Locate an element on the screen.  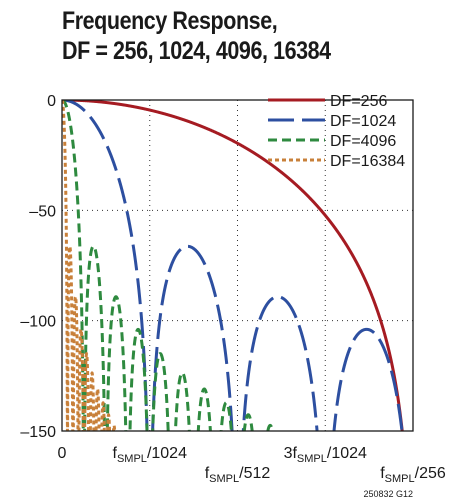
legend-label: DF=1024 is located at coordinates (363, 121).